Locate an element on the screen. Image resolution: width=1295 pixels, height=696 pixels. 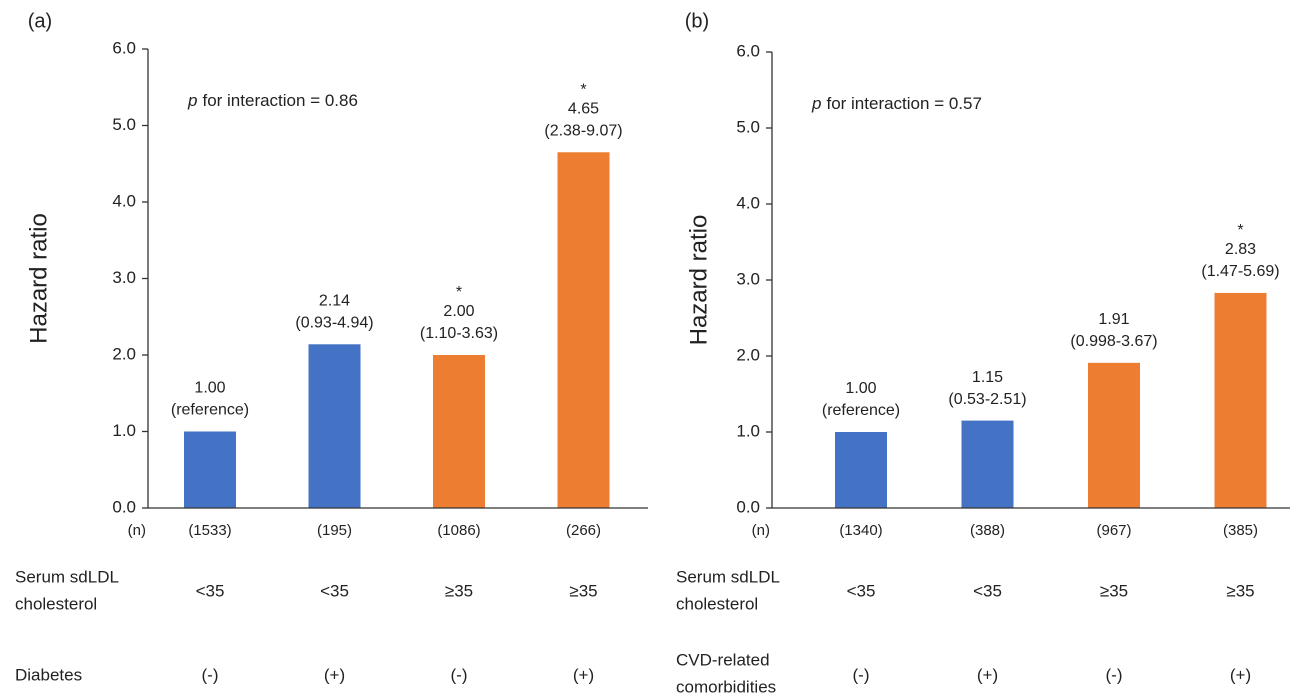
annotation-text: for interaction = 0.86 is located at coordinates (279, 100).